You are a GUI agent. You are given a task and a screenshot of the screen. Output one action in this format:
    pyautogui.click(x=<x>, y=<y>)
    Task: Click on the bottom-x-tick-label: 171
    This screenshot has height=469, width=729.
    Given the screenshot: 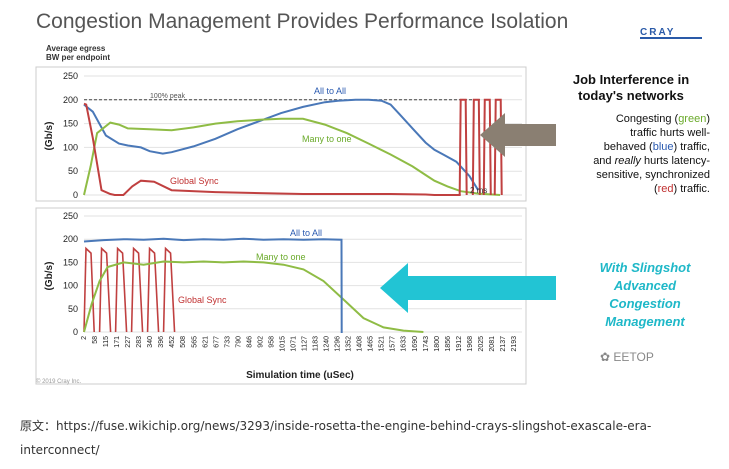 What is the action you would take?
    pyautogui.click(x=117, y=342)
    